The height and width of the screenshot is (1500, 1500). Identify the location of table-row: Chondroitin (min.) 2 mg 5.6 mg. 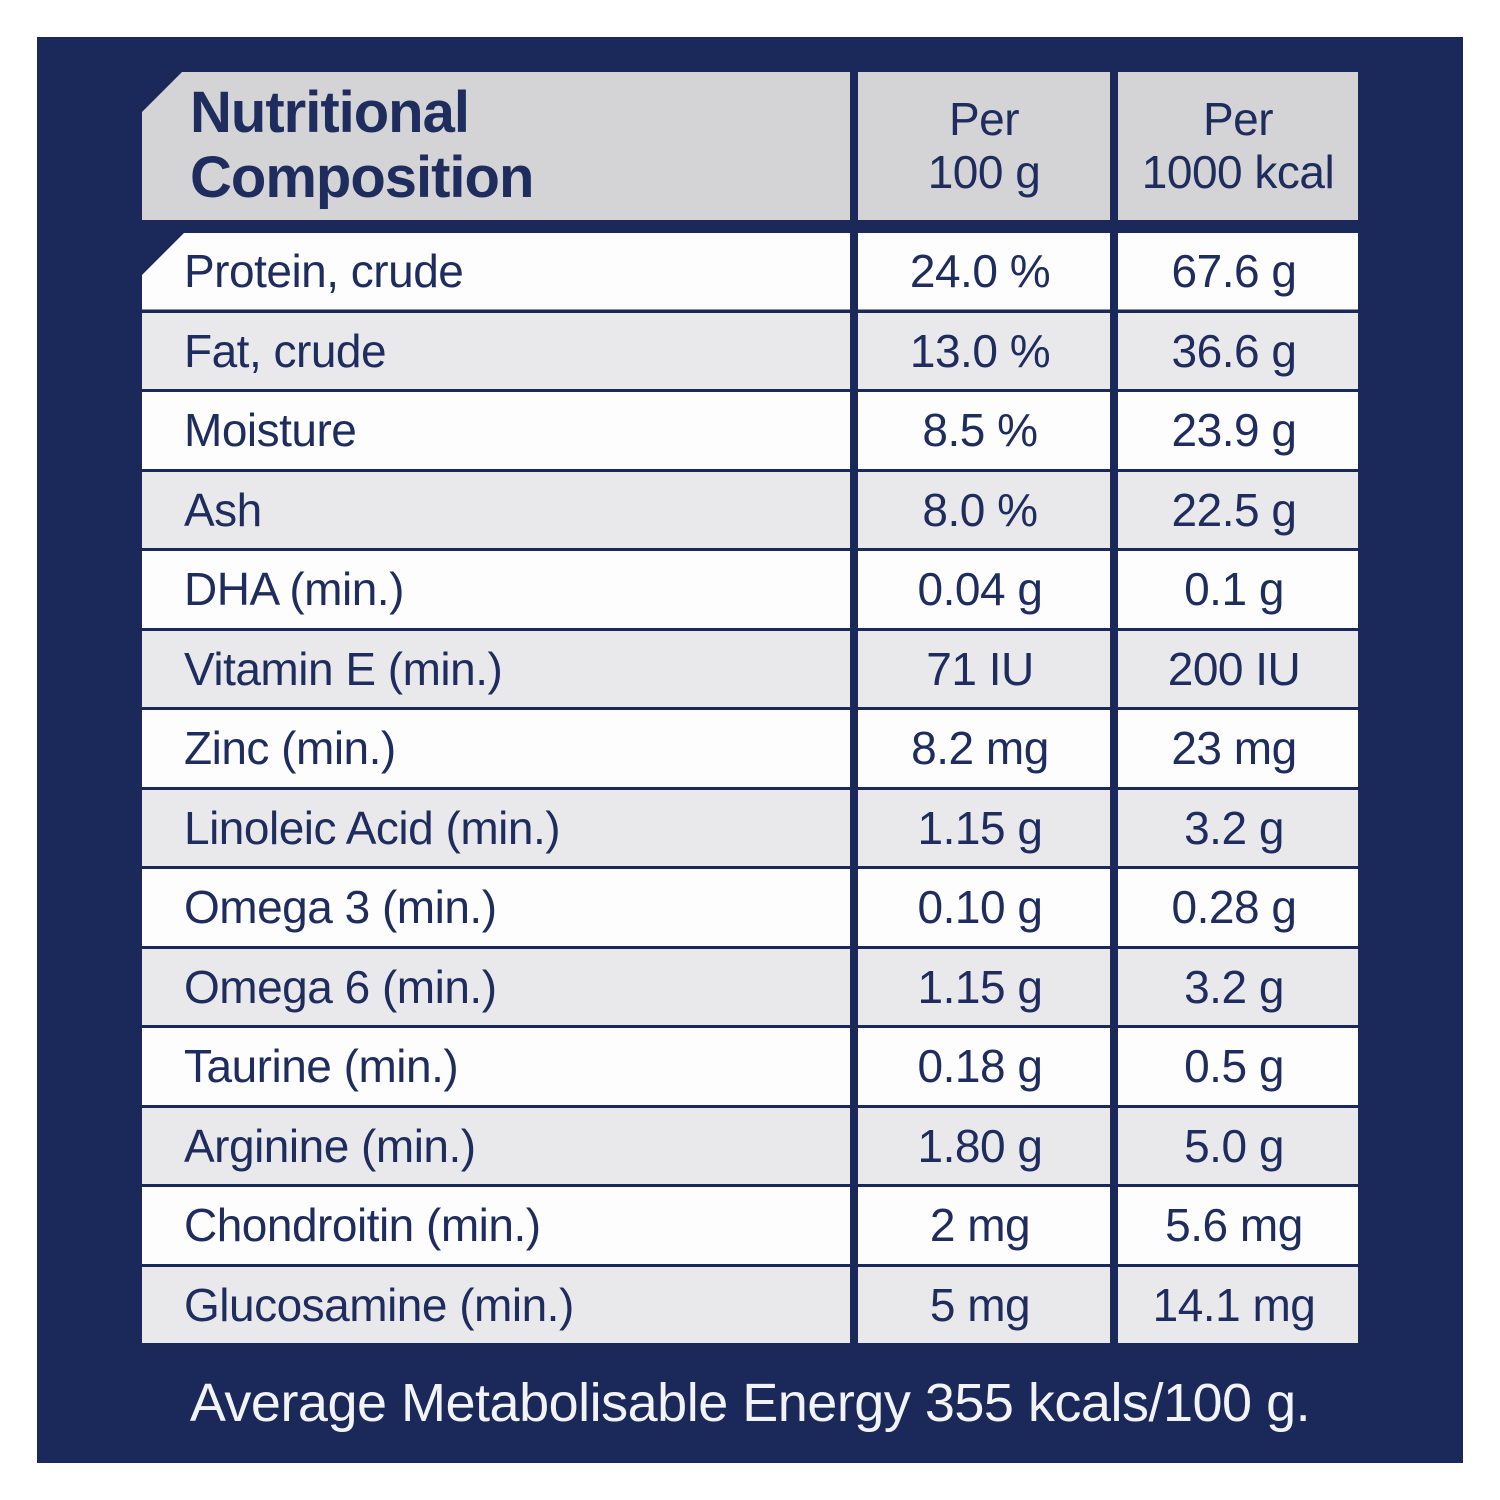
(750, 1225).